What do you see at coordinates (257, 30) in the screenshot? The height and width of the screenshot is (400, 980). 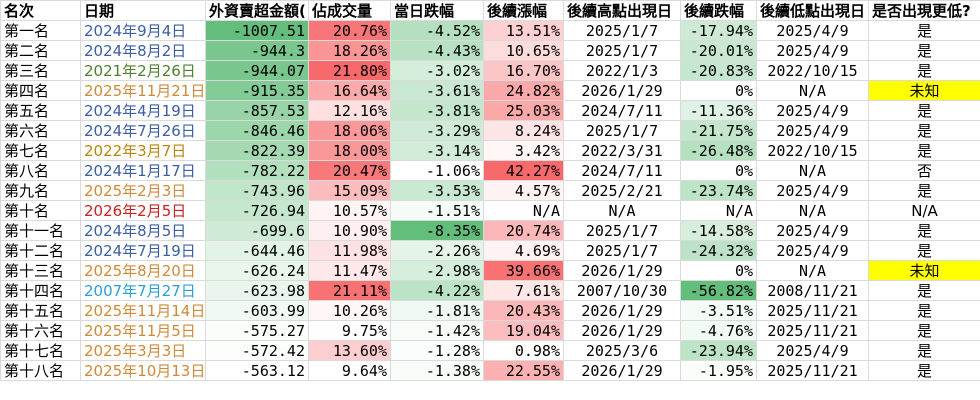 I see `sell-amount-cell: -1007.51` at bounding box center [257, 30].